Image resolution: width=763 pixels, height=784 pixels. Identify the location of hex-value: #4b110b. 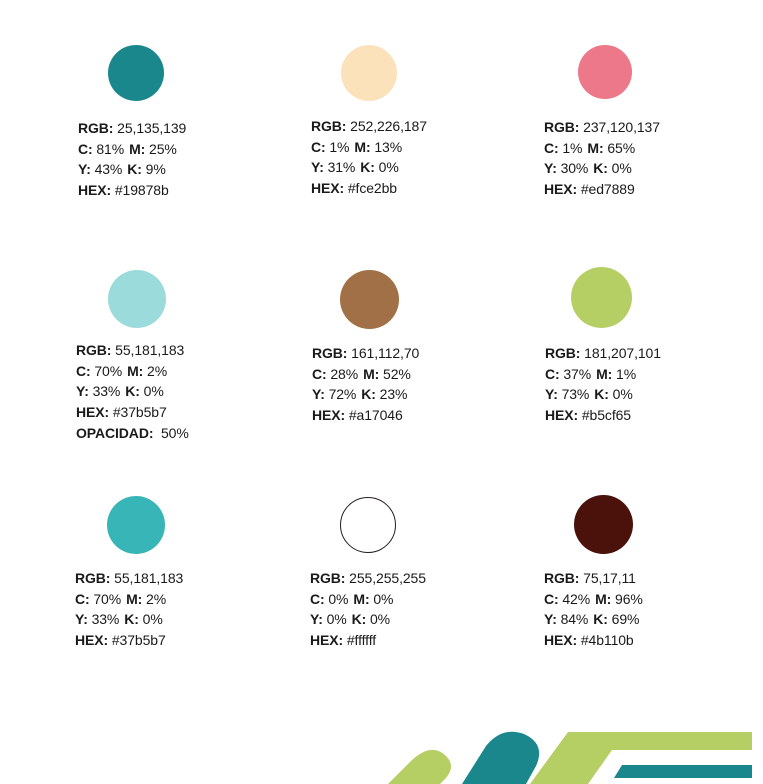
(607, 639).